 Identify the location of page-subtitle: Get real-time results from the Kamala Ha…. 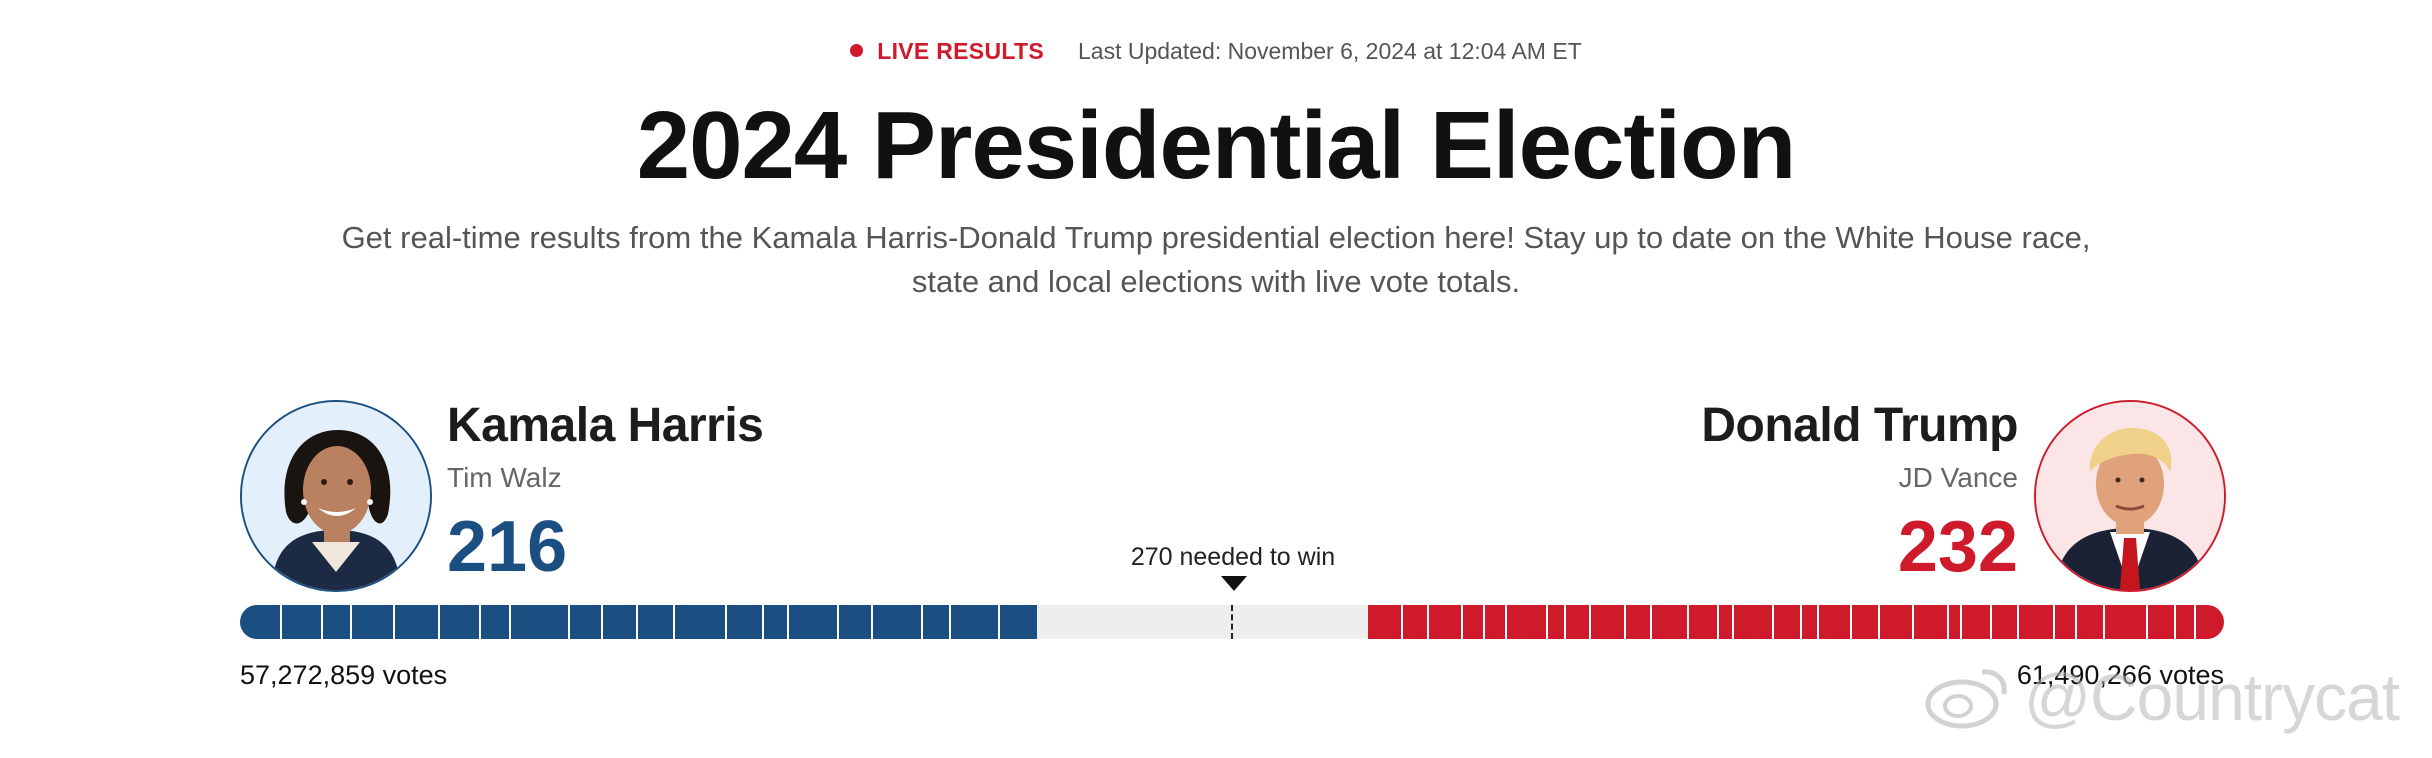
(1216, 259).